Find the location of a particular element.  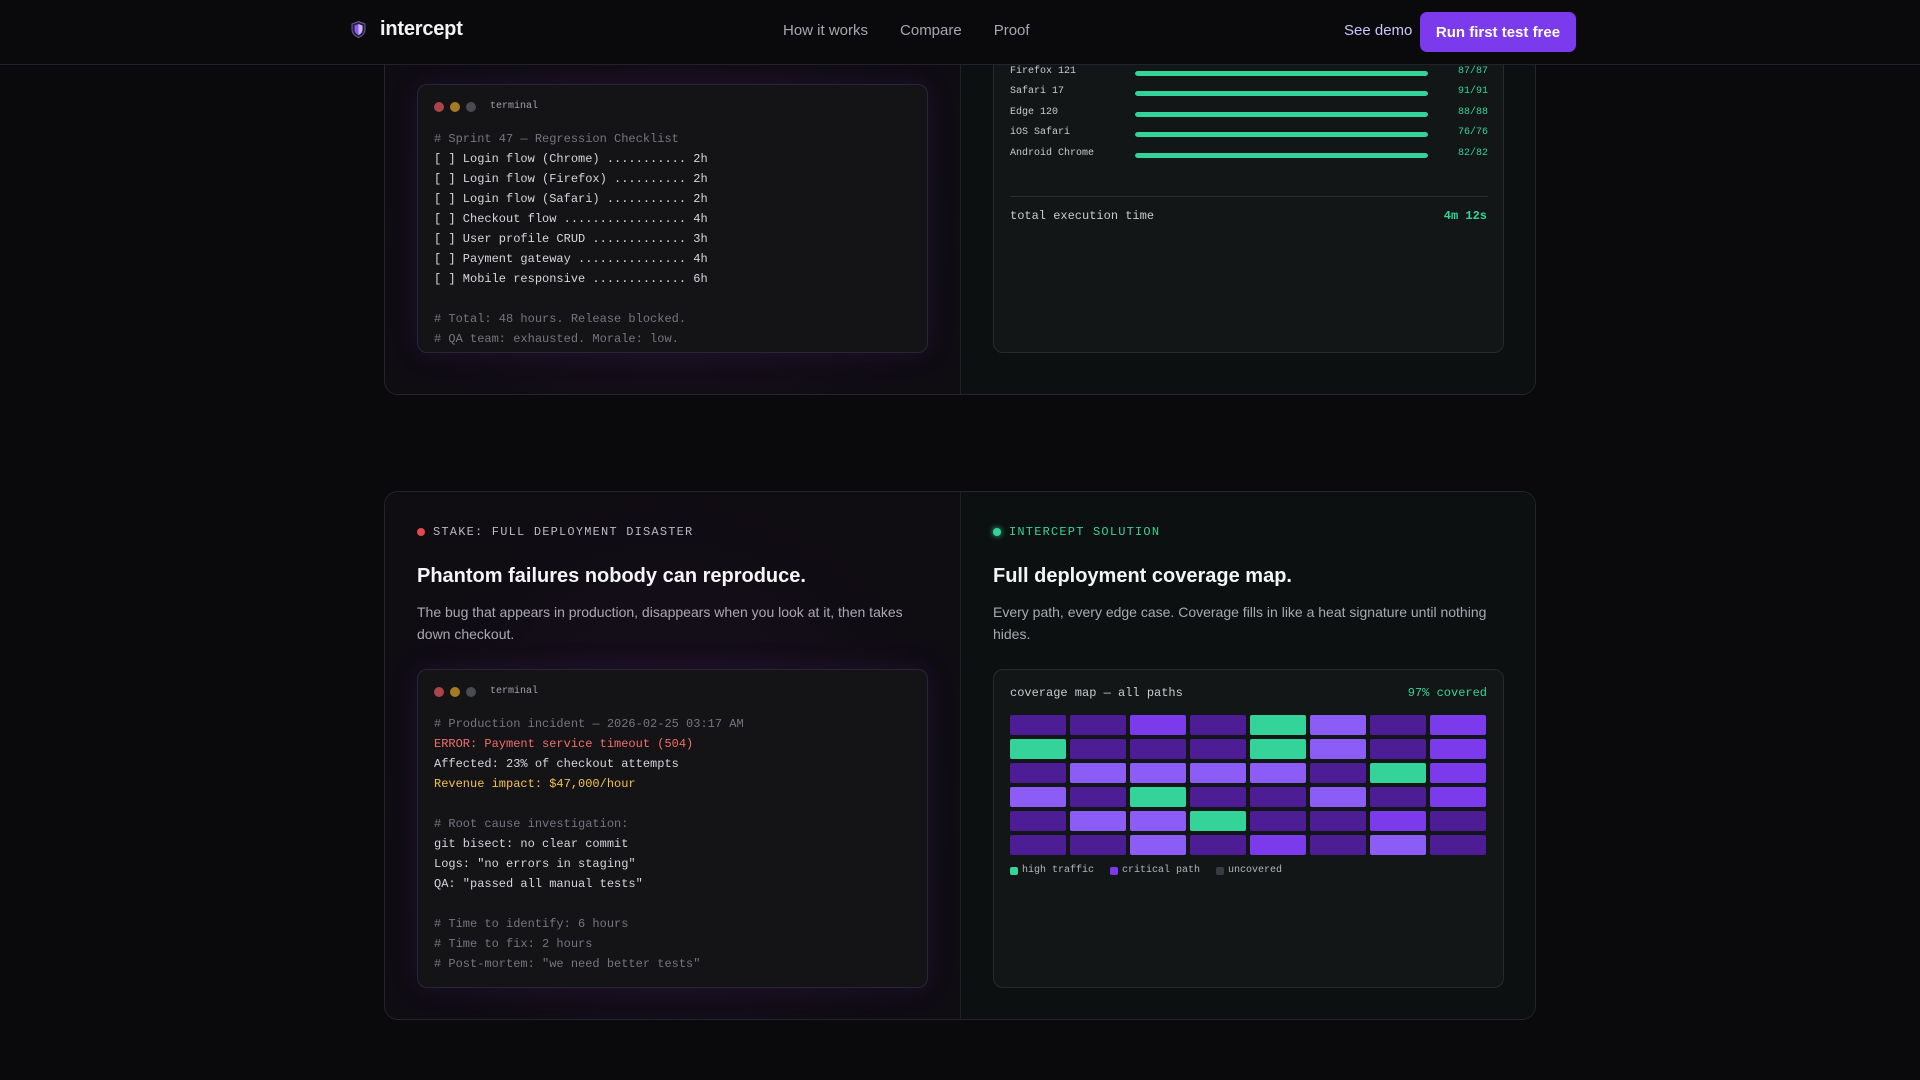

divider is located at coordinates (1249, 196).